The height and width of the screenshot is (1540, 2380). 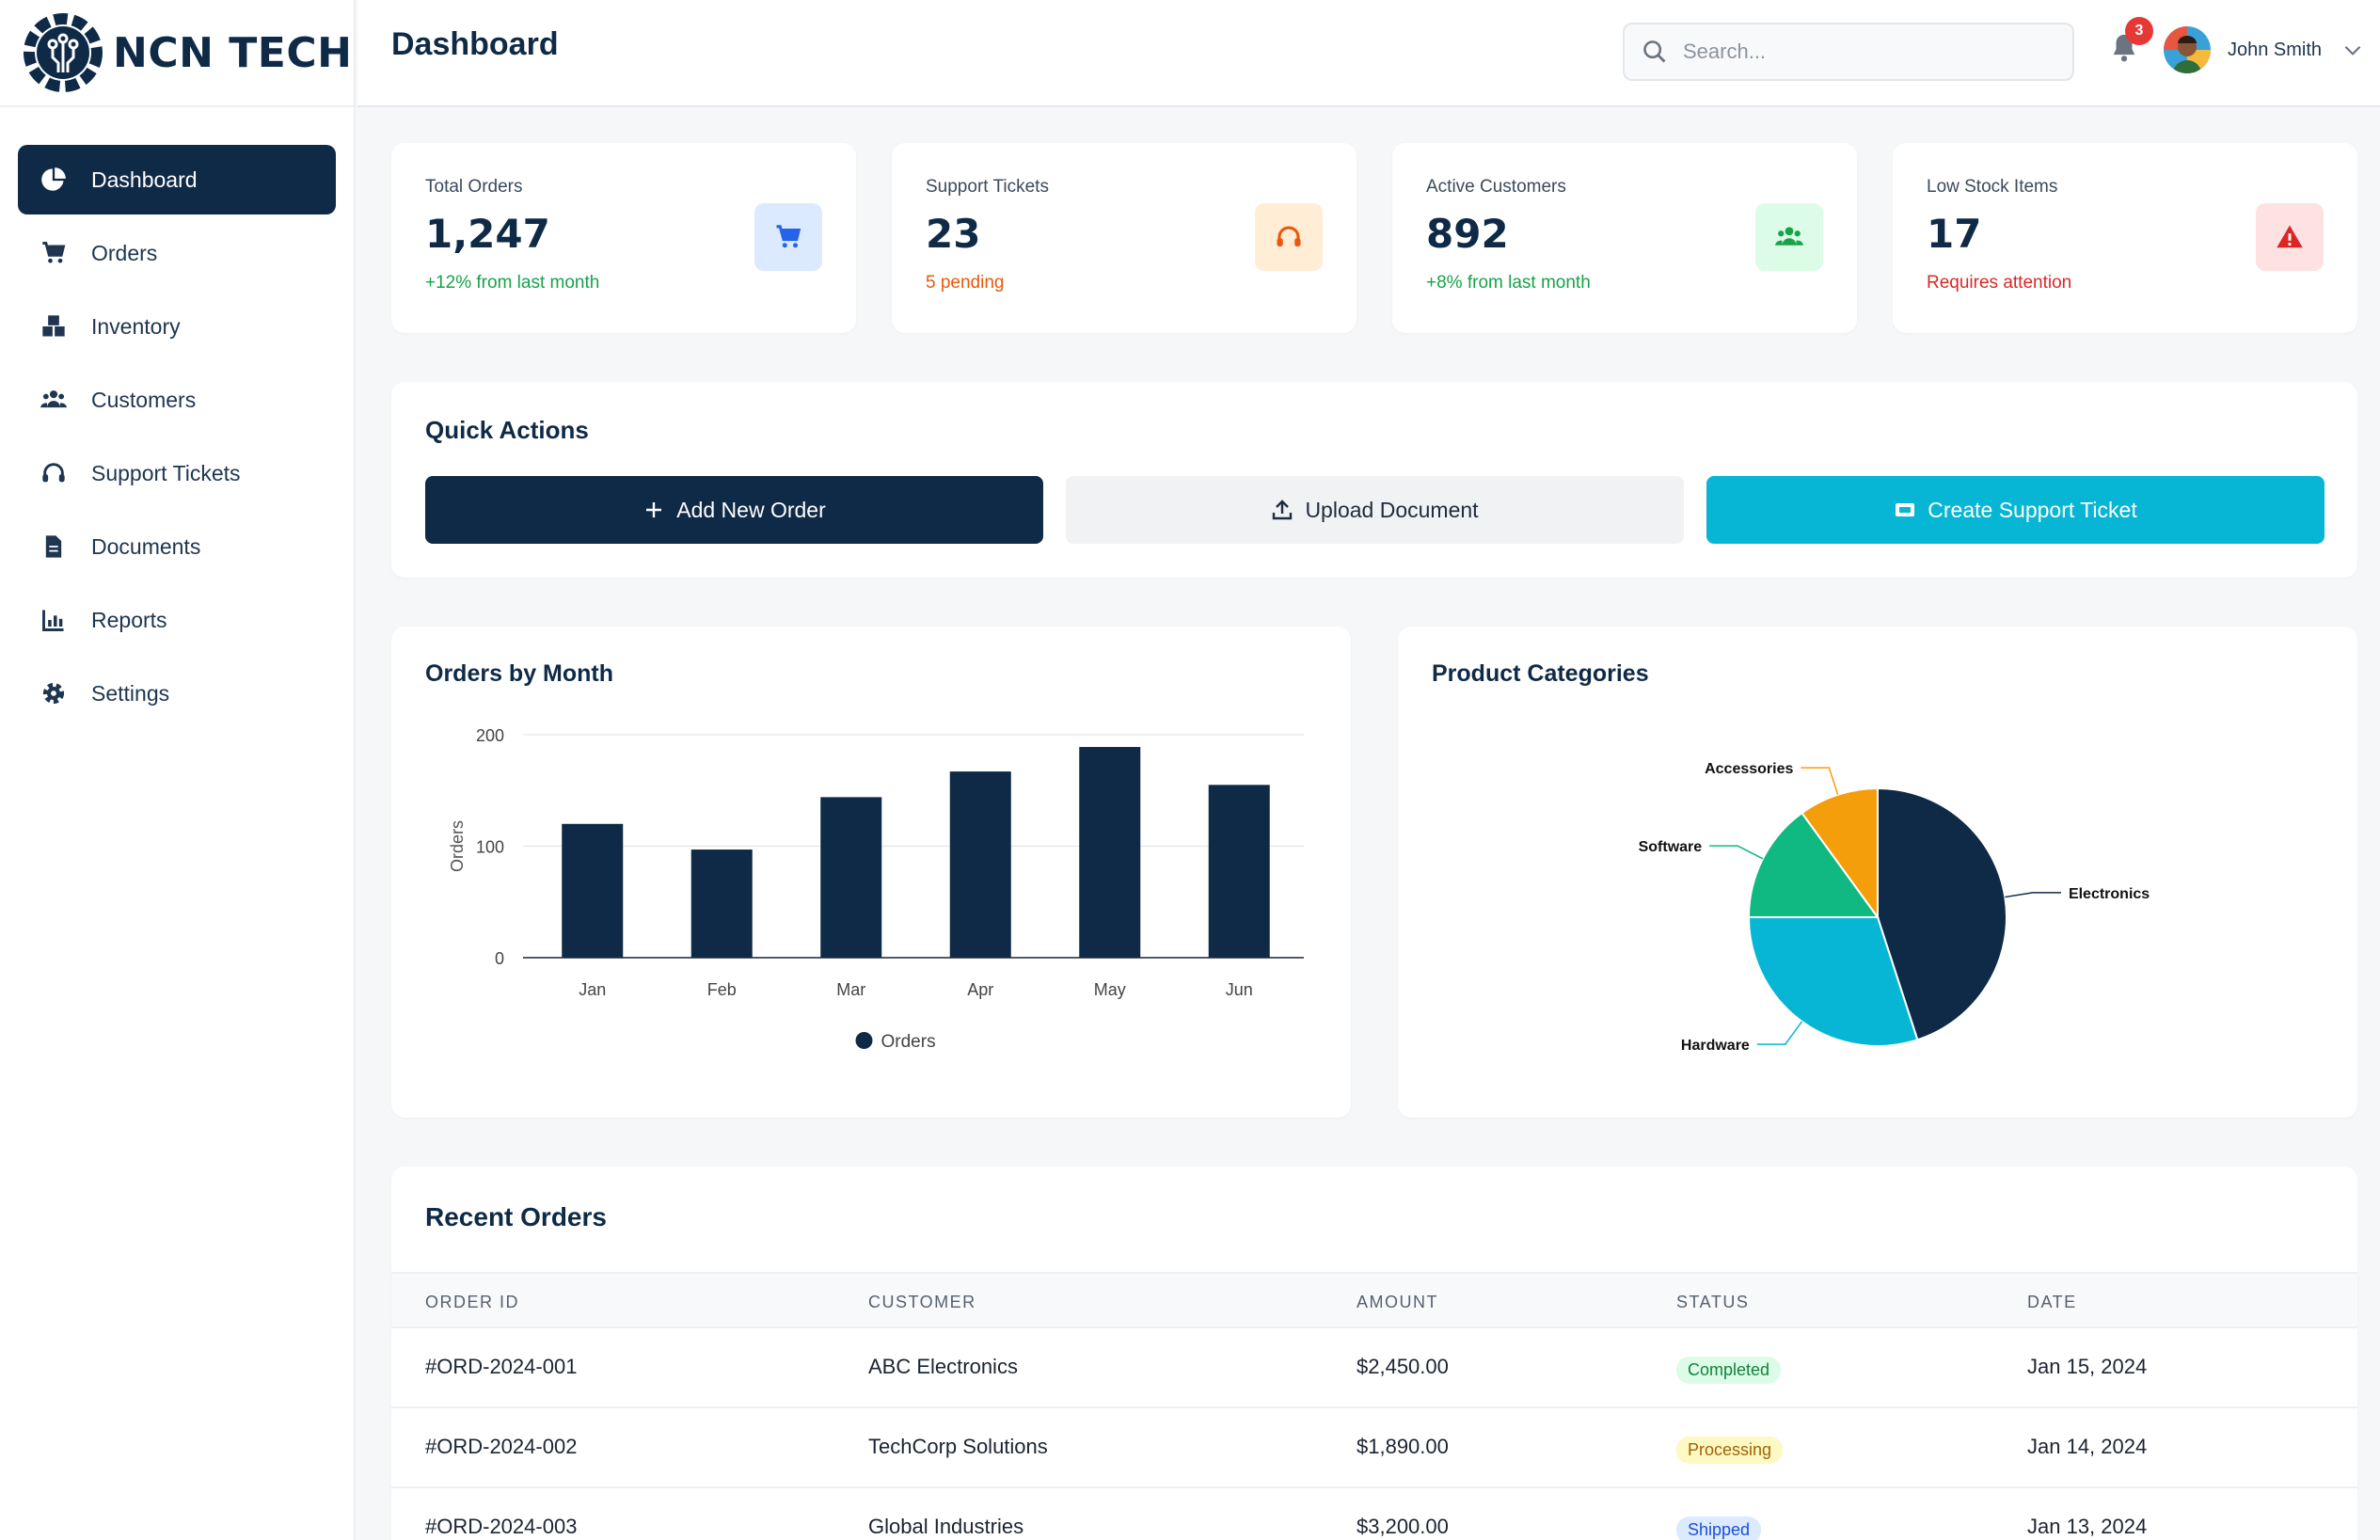 I want to click on stat-trend: +12% from last month, so click(x=512, y=283).